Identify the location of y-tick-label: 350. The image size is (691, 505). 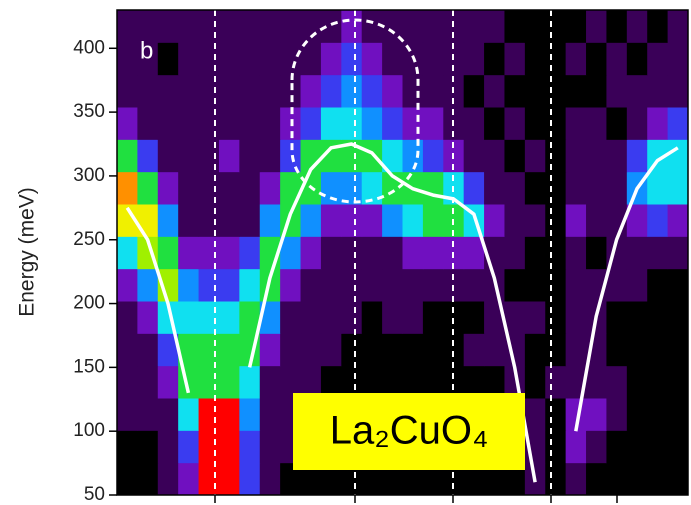
(89, 111).